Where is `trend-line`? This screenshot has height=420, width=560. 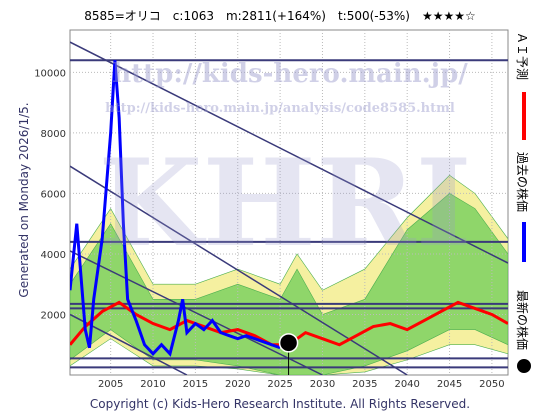
trend-line is located at coordinates (196, 312).